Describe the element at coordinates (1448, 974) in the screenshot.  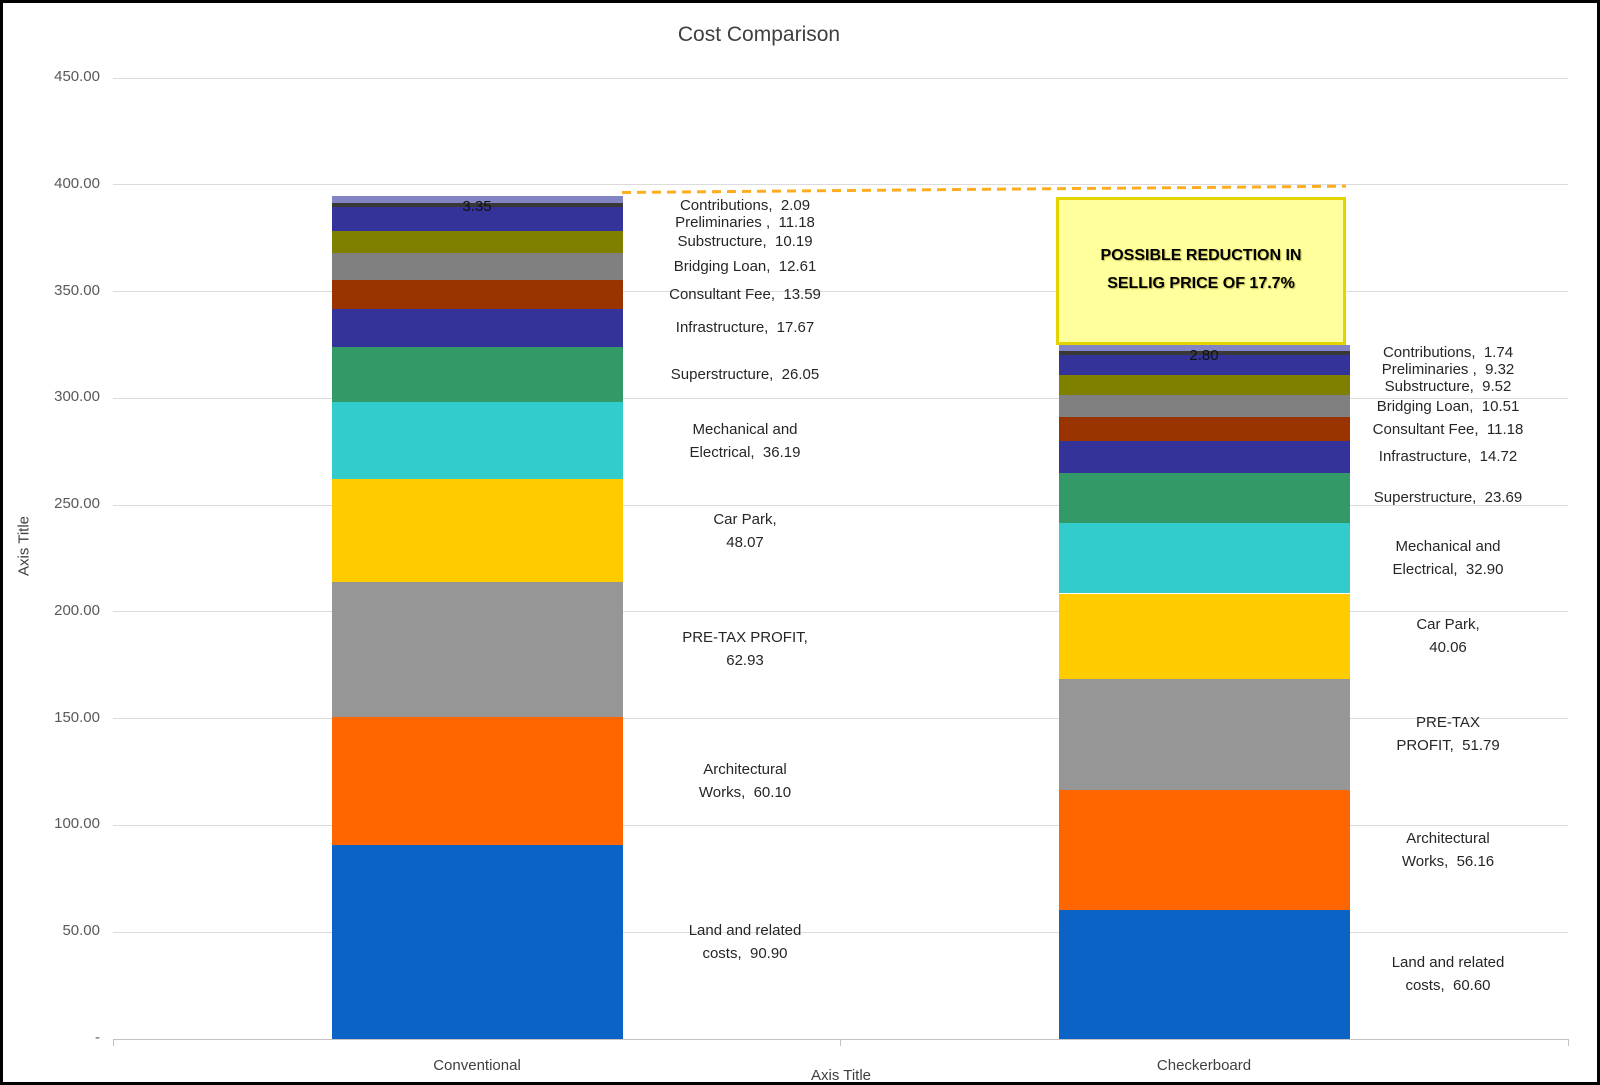
I see `data-label-checkerboard-land-and-related-costs: Land and related costs, 60.60` at that location.